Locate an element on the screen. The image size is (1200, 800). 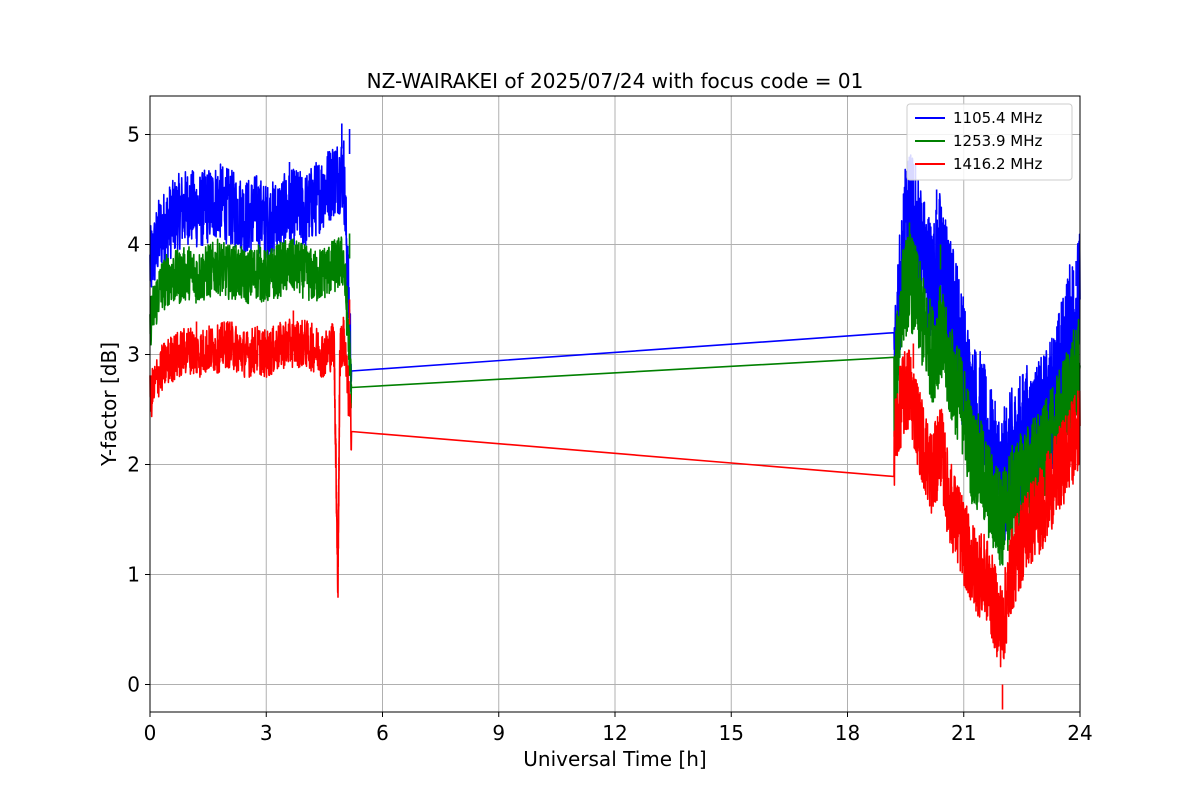
x-tick-label-1: 3 is located at coordinates (266, 733).